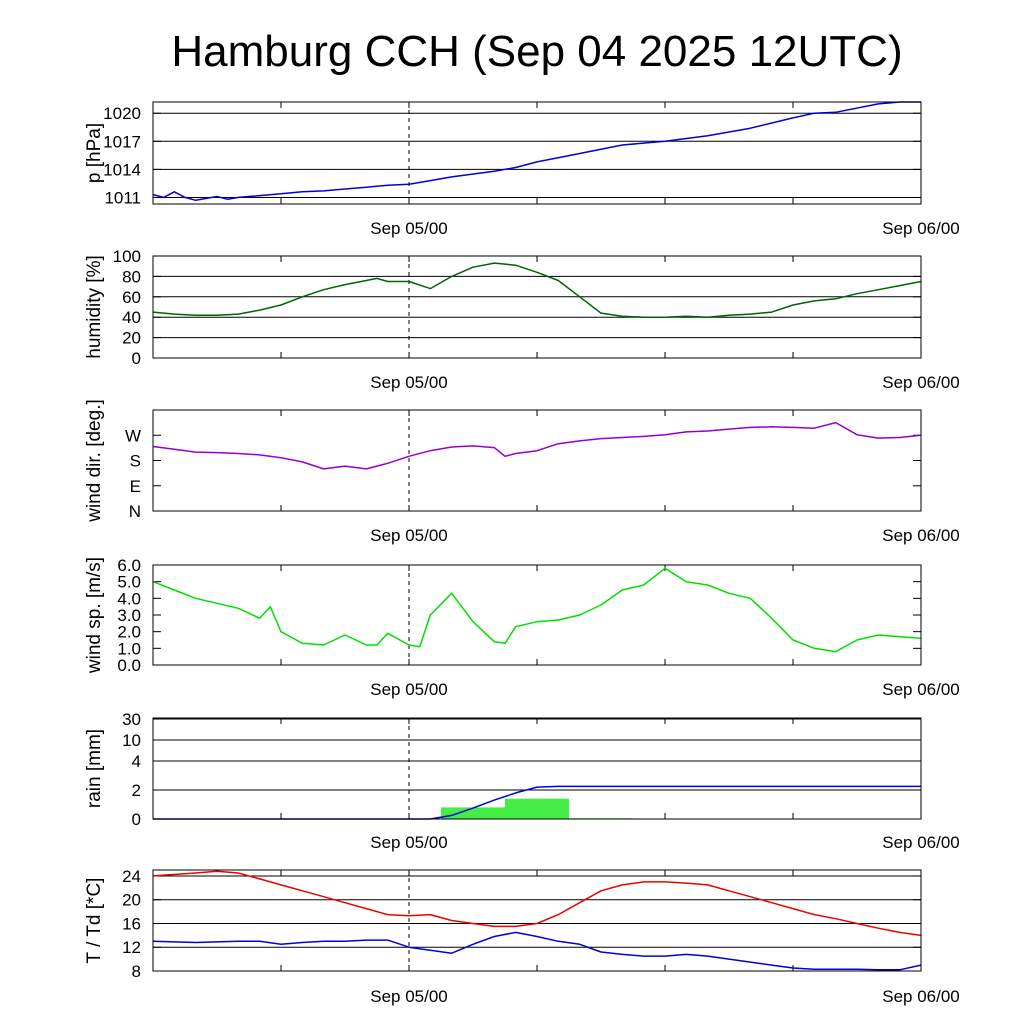 The height and width of the screenshot is (1024, 1024). Describe the element at coordinates (537, 951) in the screenshot. I see `series-line-td` at that location.